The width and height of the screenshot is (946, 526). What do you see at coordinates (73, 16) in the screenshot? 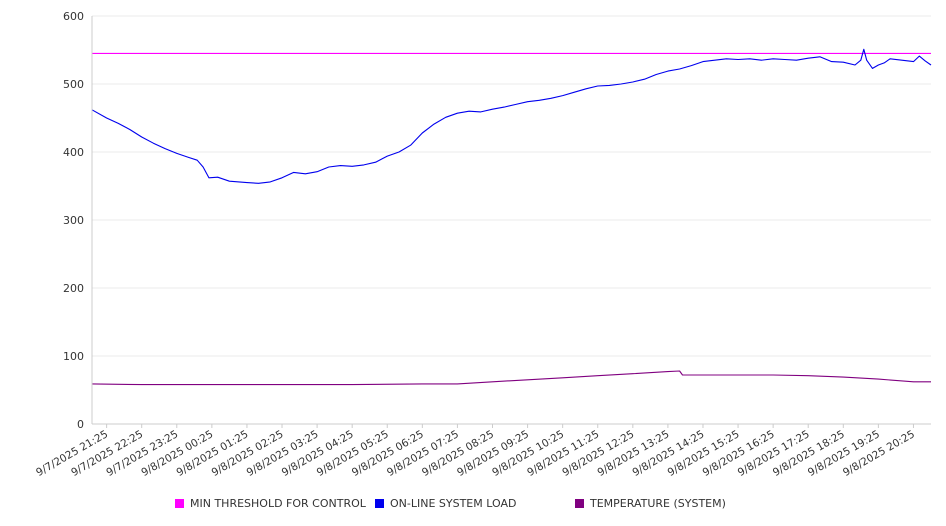
I see `y-tick-label: 600` at bounding box center [73, 16].